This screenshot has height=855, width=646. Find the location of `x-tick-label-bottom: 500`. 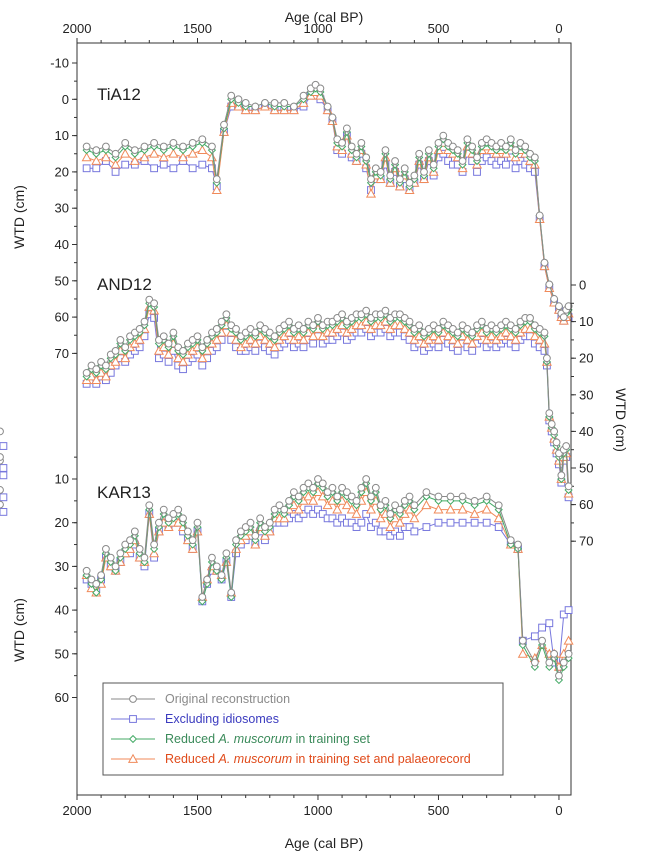

x-tick-label-bottom: 500 is located at coordinates (439, 810).